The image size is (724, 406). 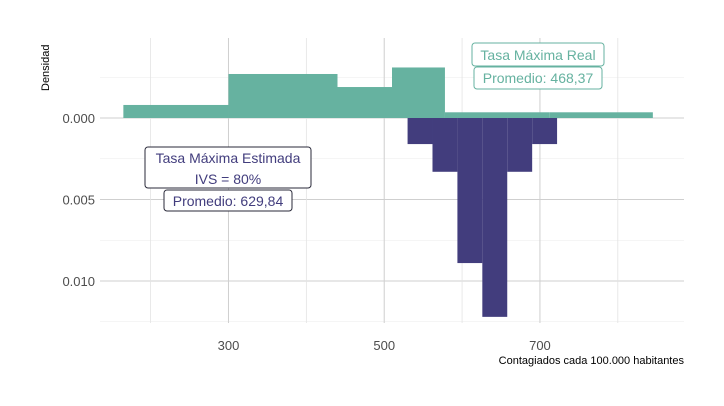 I want to click on y-axis-ticks: 0.000 0.005 0.010, so click(x=78, y=200).